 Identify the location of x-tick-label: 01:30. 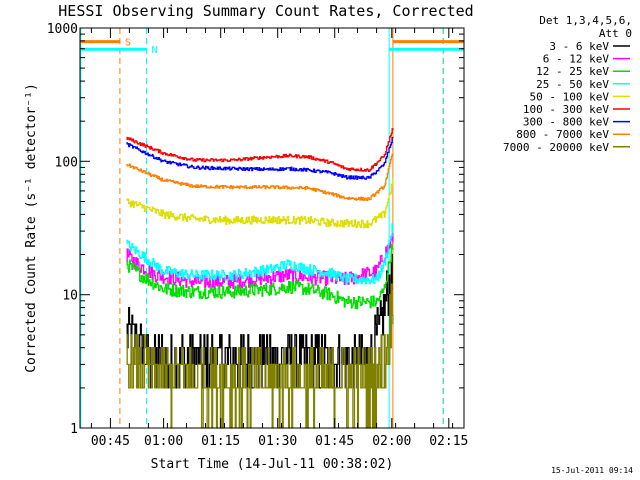
(277, 441).